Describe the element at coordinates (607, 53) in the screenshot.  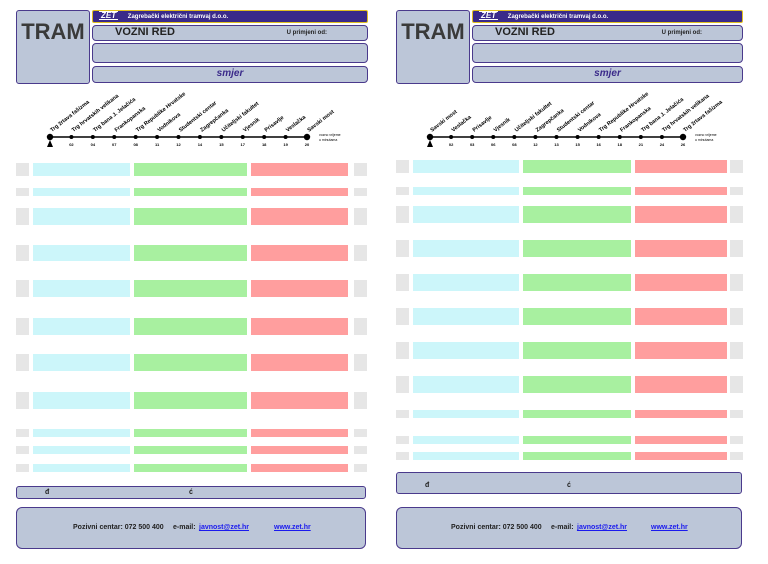
I see `line-info-box` at that location.